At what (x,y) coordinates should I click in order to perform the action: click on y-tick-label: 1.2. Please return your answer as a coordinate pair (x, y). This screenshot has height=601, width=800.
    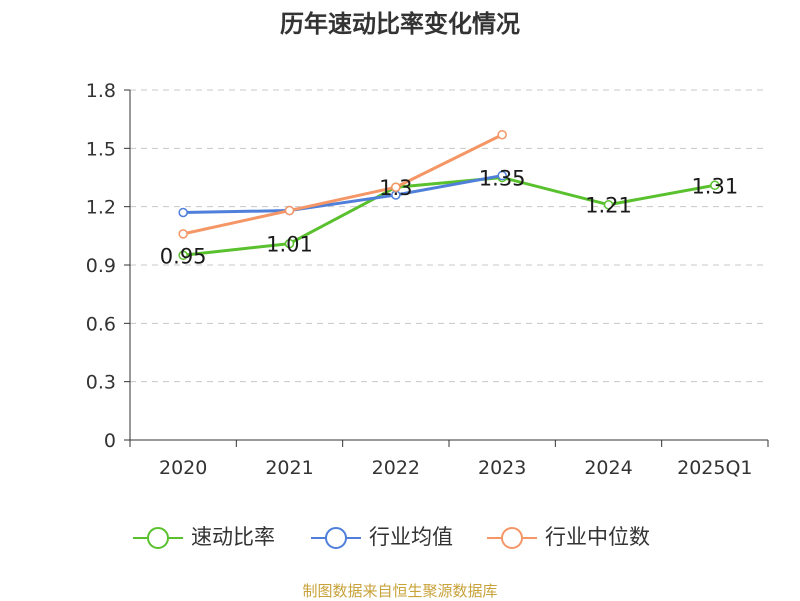
    Looking at the image, I should click on (101, 208).